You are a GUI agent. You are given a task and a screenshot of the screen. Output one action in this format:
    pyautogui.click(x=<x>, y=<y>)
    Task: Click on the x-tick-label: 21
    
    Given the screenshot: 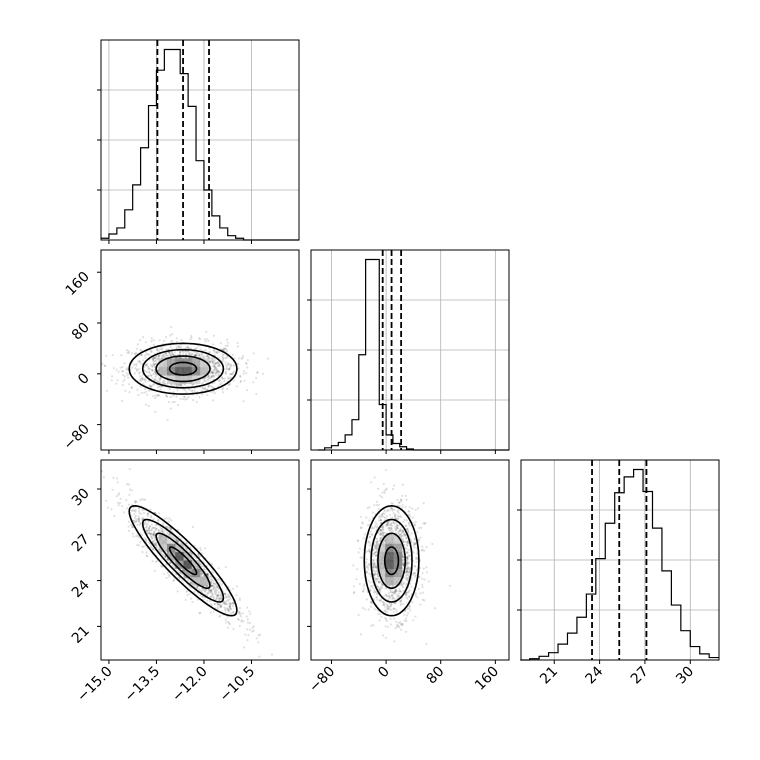 What is the action you would take?
    pyautogui.click(x=549, y=676)
    